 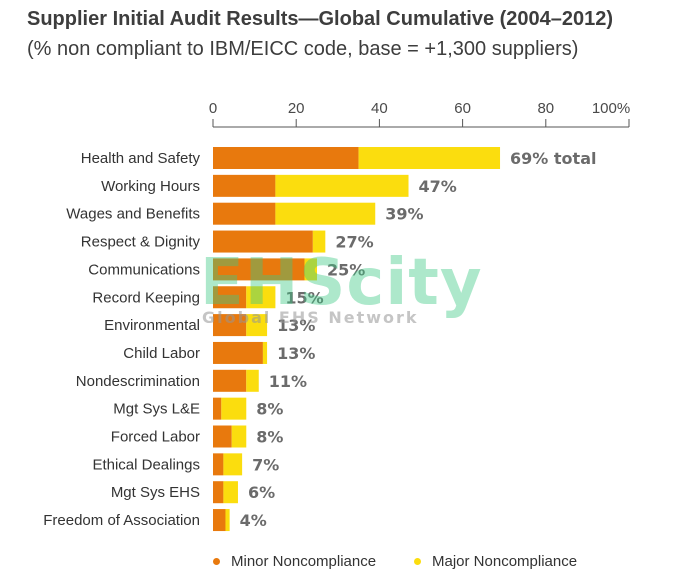 What do you see at coordinates (141, 158) in the screenshot?
I see `category-label: Health and Safety` at bounding box center [141, 158].